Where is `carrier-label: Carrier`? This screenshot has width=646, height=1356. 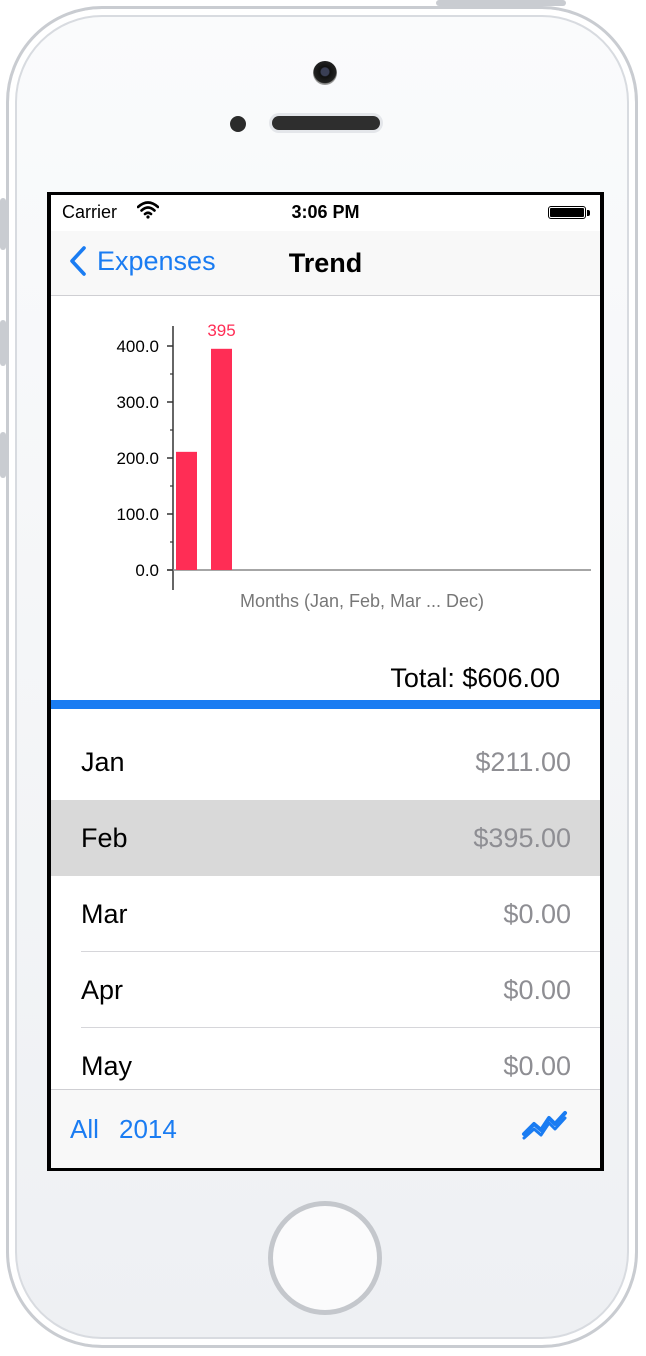 carrier-label: Carrier is located at coordinates (90, 212).